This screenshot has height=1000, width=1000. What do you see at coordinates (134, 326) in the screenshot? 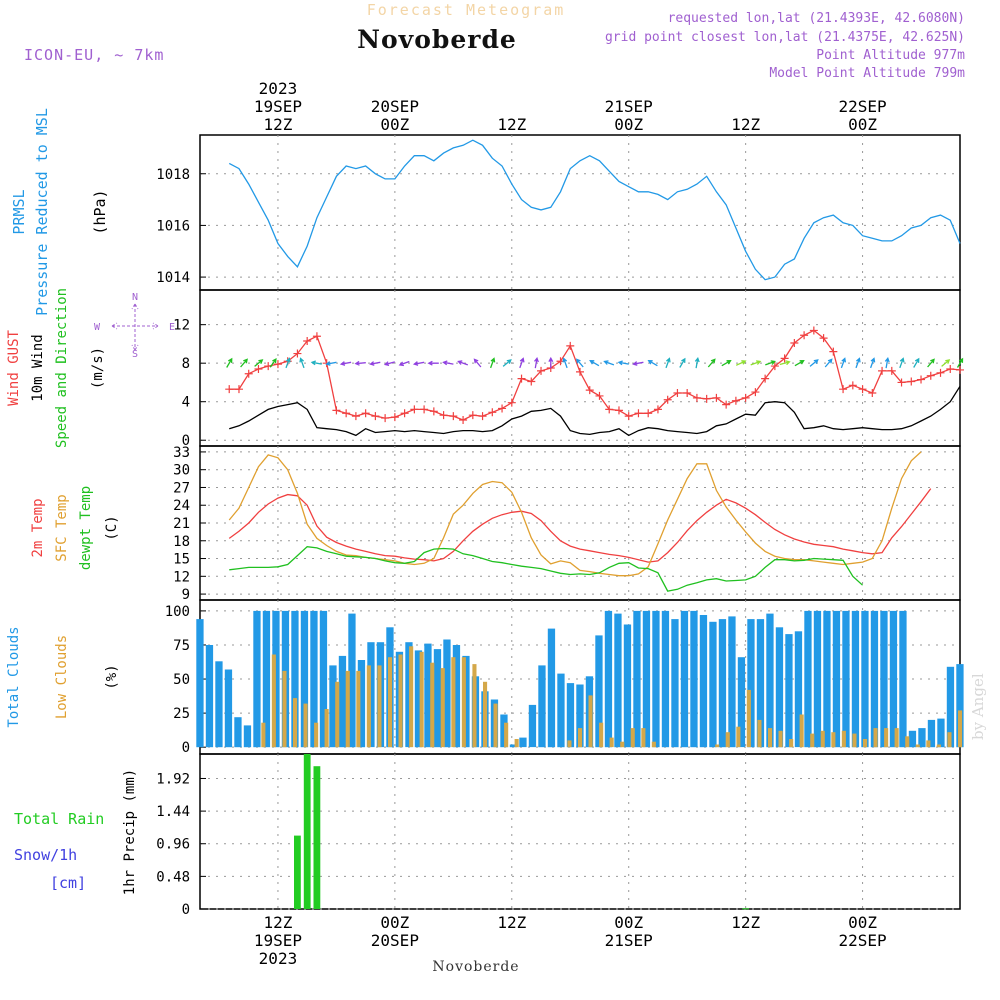
I see `wind-compass-icon: N S W E` at bounding box center [134, 326].